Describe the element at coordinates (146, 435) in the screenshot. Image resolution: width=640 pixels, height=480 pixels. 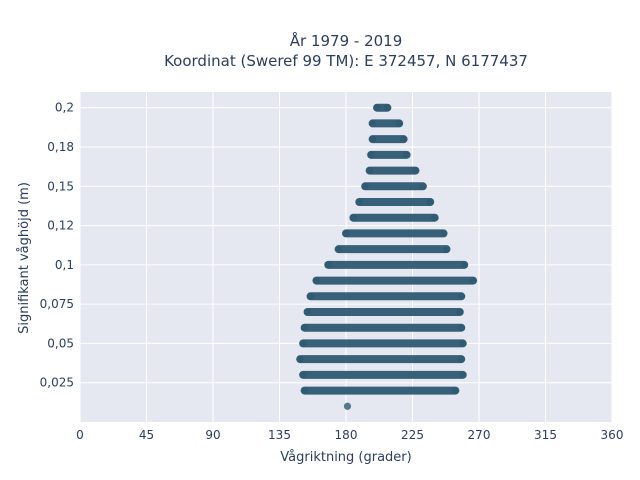
I see `x-tick-label: 45` at that location.